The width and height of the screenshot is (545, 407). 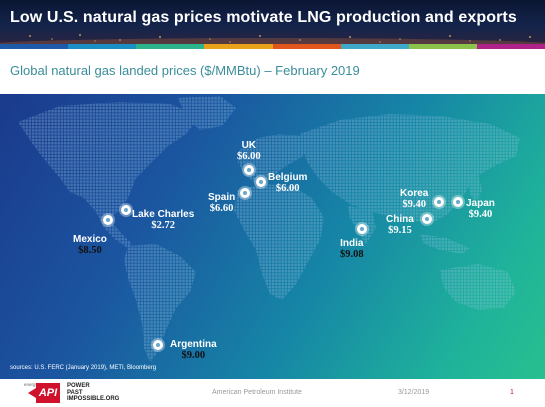 What do you see at coordinates (163, 220) in the screenshot?
I see `lake-charles-label: Lake Charles $2.72` at bounding box center [163, 220].